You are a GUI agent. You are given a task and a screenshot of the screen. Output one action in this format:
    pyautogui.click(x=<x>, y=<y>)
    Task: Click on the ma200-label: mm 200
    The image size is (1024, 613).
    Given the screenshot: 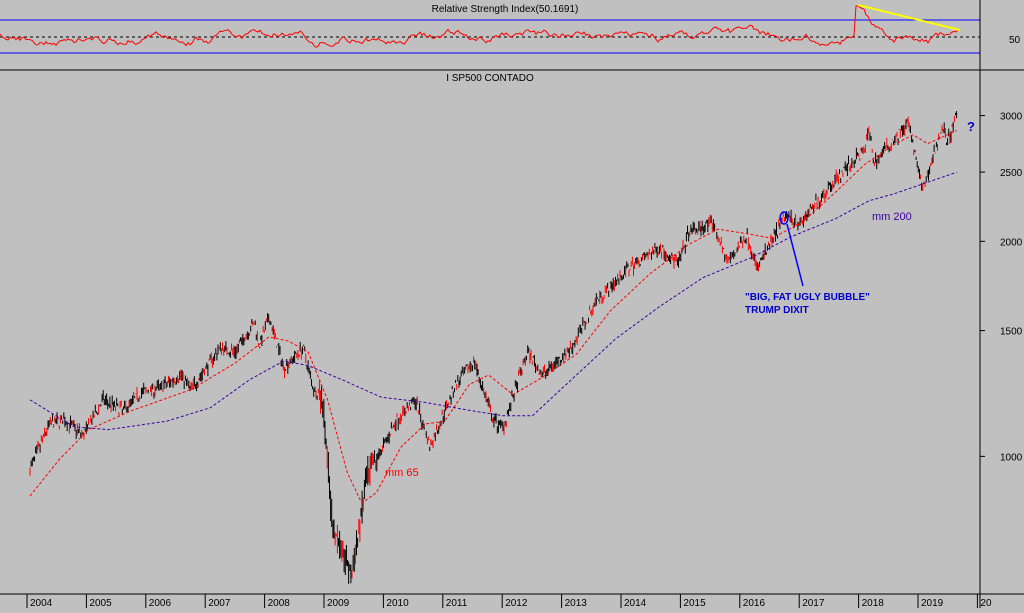 What is the action you would take?
    pyautogui.click(x=892, y=217)
    